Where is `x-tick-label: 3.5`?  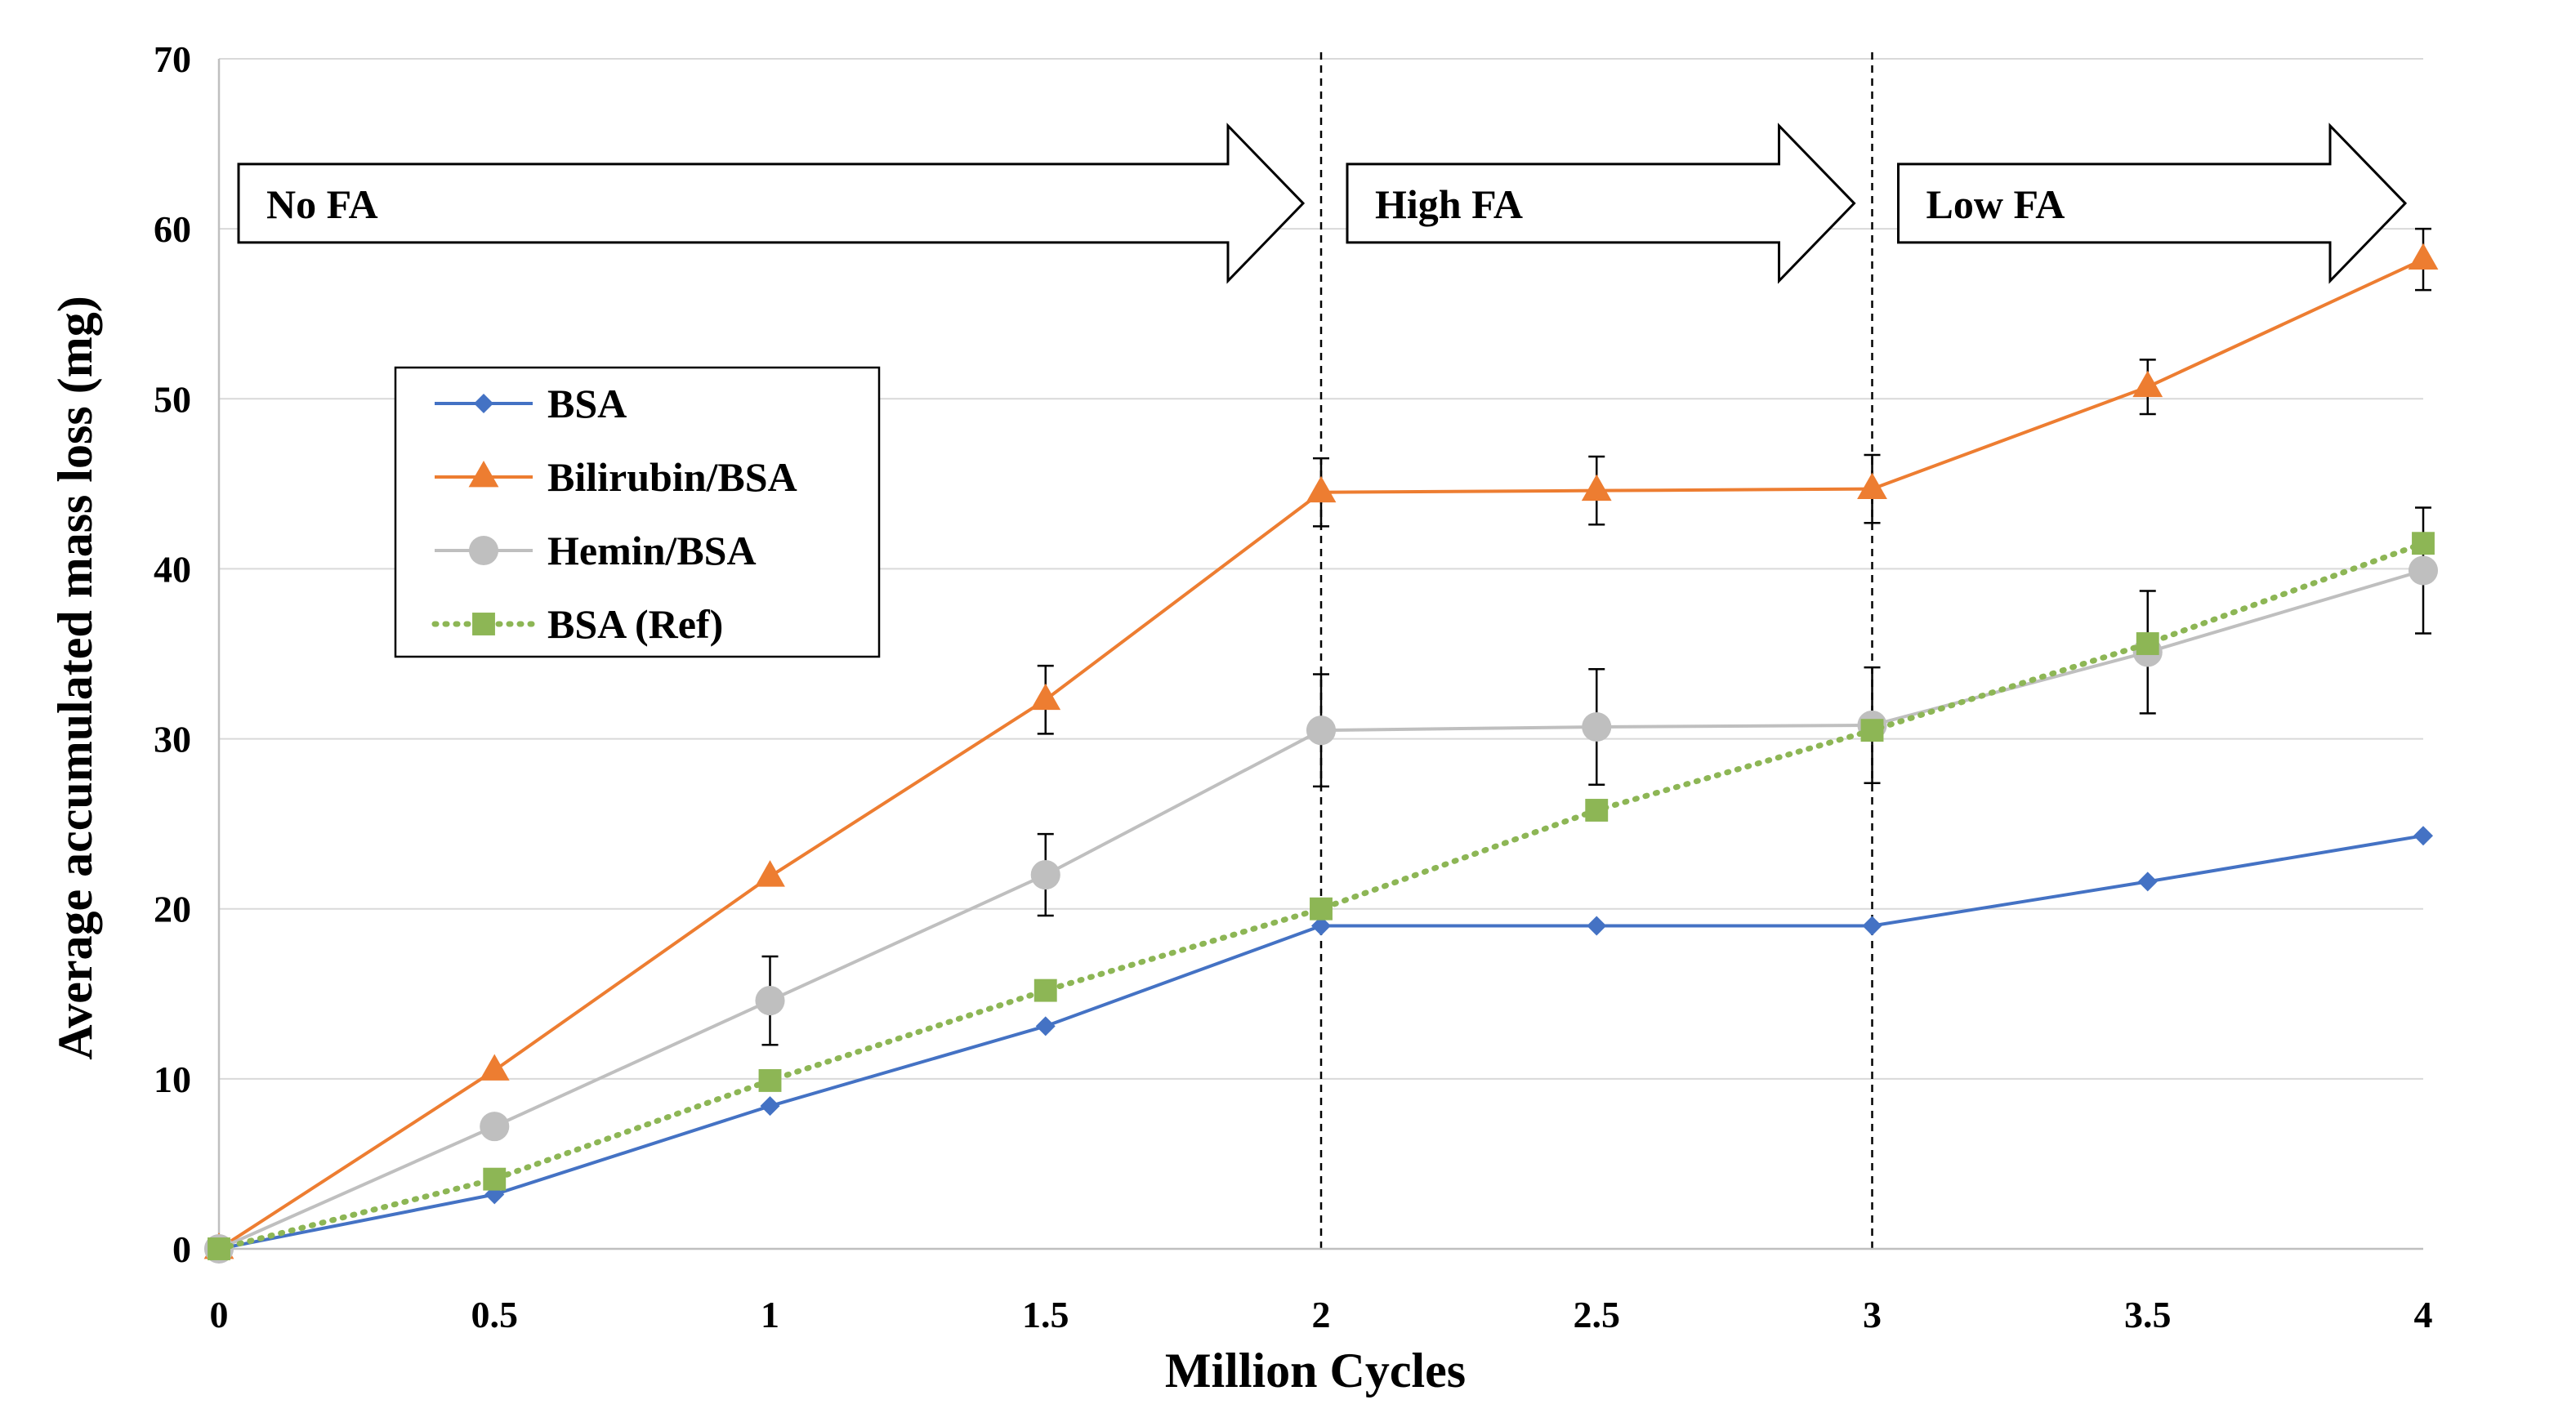 x-tick-label: 3.5 is located at coordinates (2148, 1314).